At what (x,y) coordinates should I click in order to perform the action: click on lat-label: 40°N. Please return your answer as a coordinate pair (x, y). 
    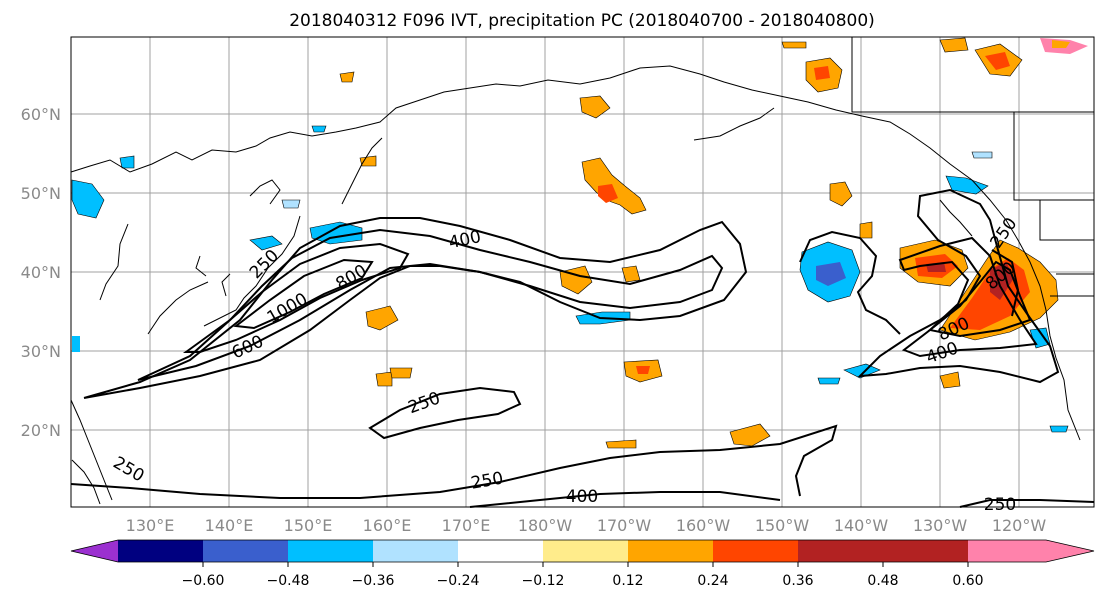
    Looking at the image, I should click on (41, 272).